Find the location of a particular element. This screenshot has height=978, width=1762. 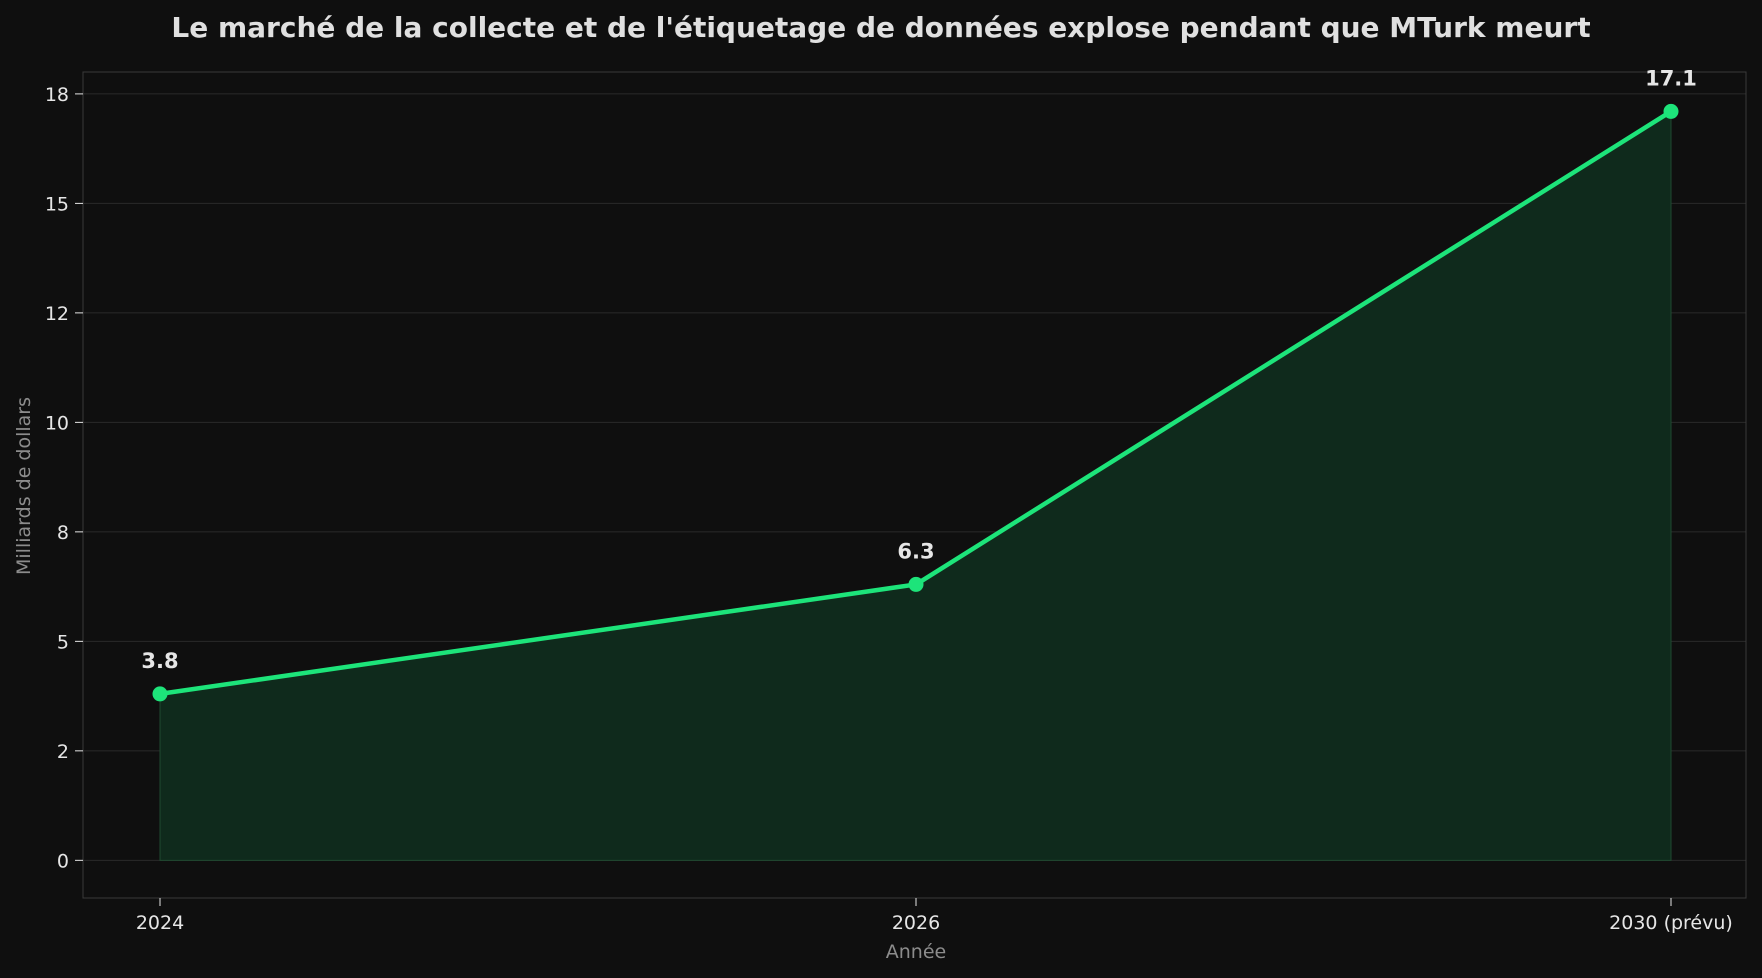

y-tick-label: 2 is located at coordinates (63, 752).